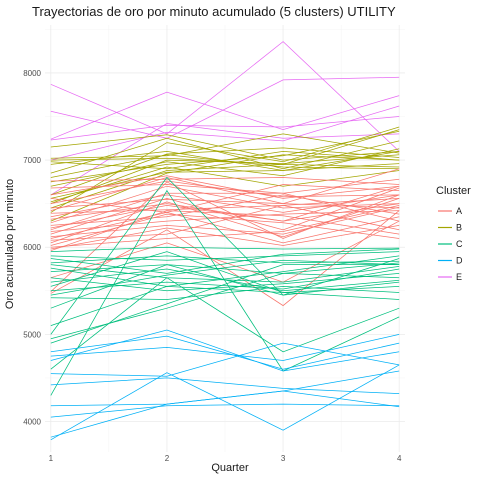 The image size is (480, 485). Describe the element at coordinates (10, 244) in the screenshot. I see `y-axis-title: Oro acumulado por minuto` at that location.